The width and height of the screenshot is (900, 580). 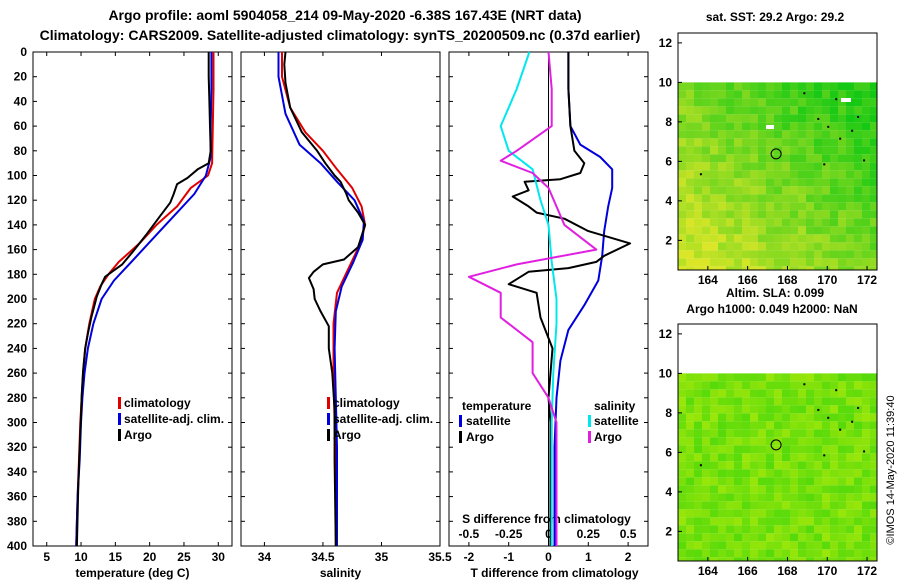 I want to click on x-tick-label: 0, so click(x=548, y=557).